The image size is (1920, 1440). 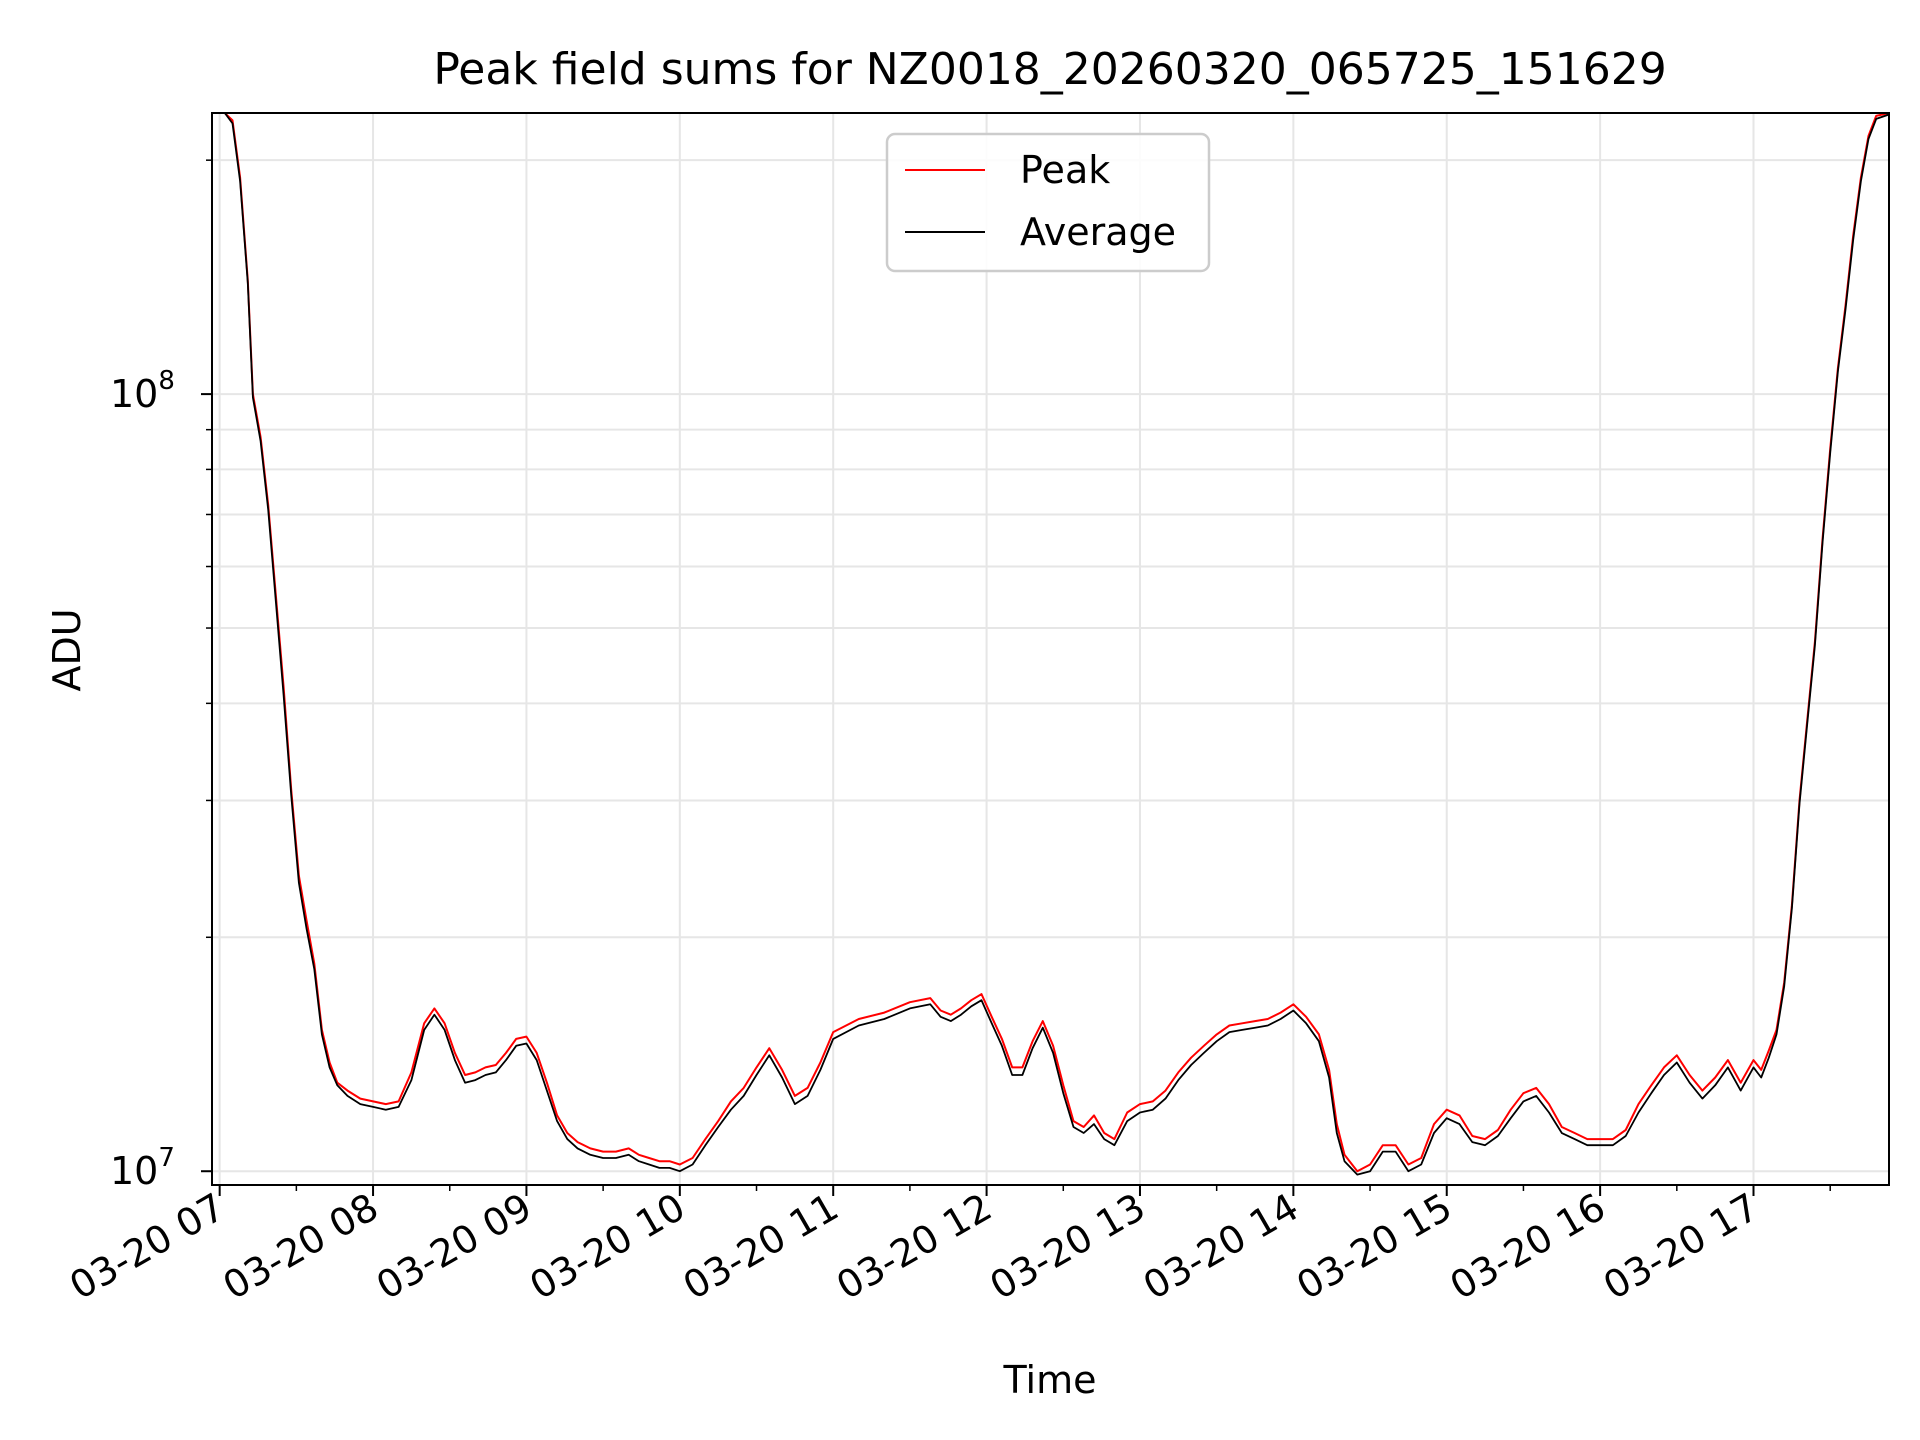 What do you see at coordinates (1098, 232) in the screenshot?
I see `legend-label-average: Average` at bounding box center [1098, 232].